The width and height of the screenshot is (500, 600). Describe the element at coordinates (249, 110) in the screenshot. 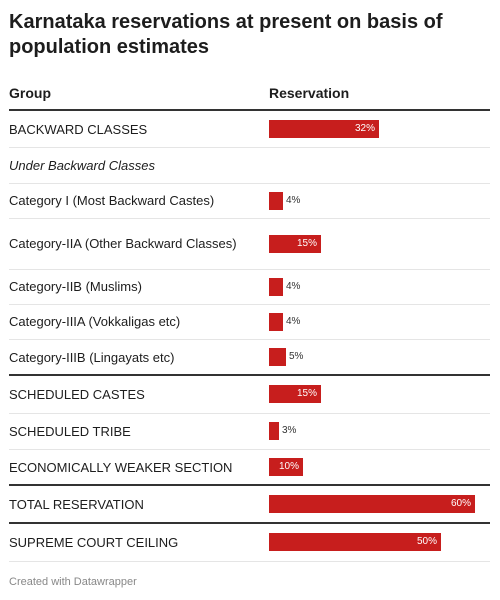

I see `header-rule` at that location.